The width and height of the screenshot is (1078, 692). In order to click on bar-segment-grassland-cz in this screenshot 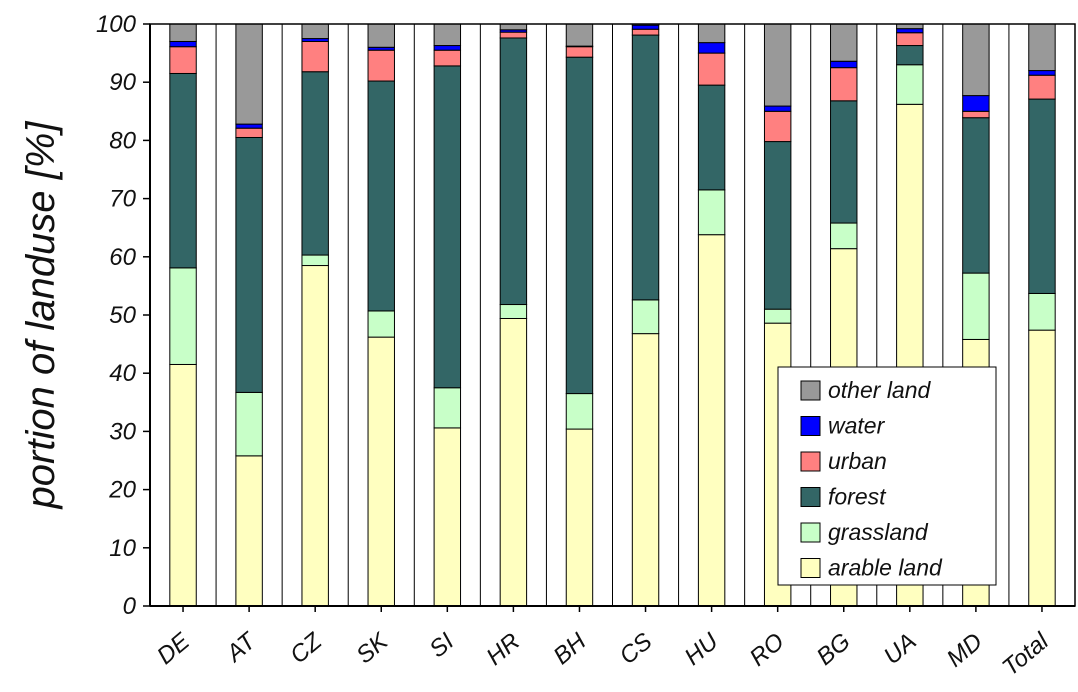, I will do `click(315, 260)`.